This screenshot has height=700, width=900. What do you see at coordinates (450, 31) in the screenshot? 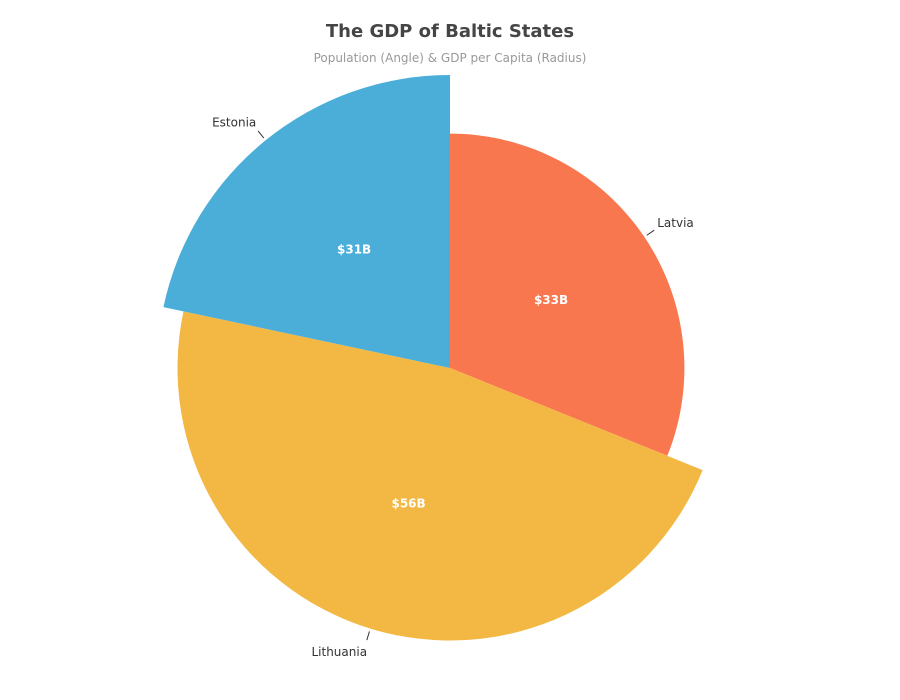
I see `chart-title: The GDP of Baltic States` at bounding box center [450, 31].